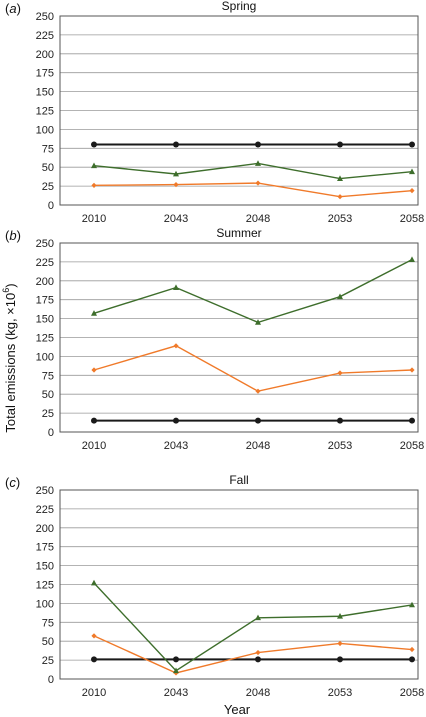 This screenshot has height=717, width=426. I want to click on panel-label: (a), so click(13, 8).